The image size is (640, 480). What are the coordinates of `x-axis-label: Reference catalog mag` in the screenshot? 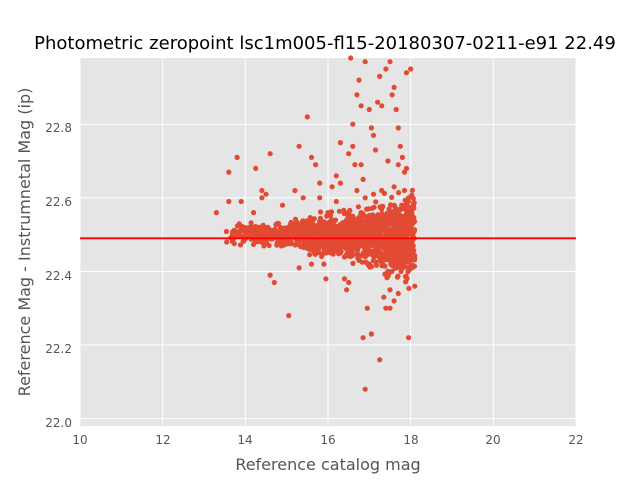 It's located at (327, 464).